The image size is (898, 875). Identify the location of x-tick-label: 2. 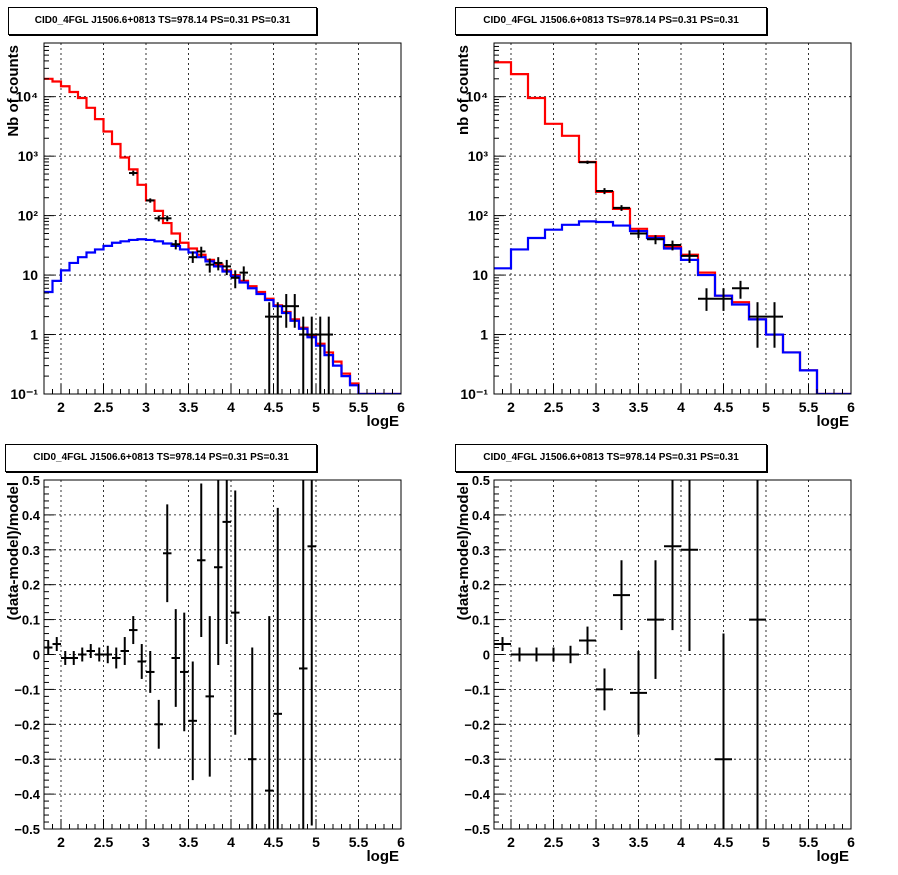
(61, 842).